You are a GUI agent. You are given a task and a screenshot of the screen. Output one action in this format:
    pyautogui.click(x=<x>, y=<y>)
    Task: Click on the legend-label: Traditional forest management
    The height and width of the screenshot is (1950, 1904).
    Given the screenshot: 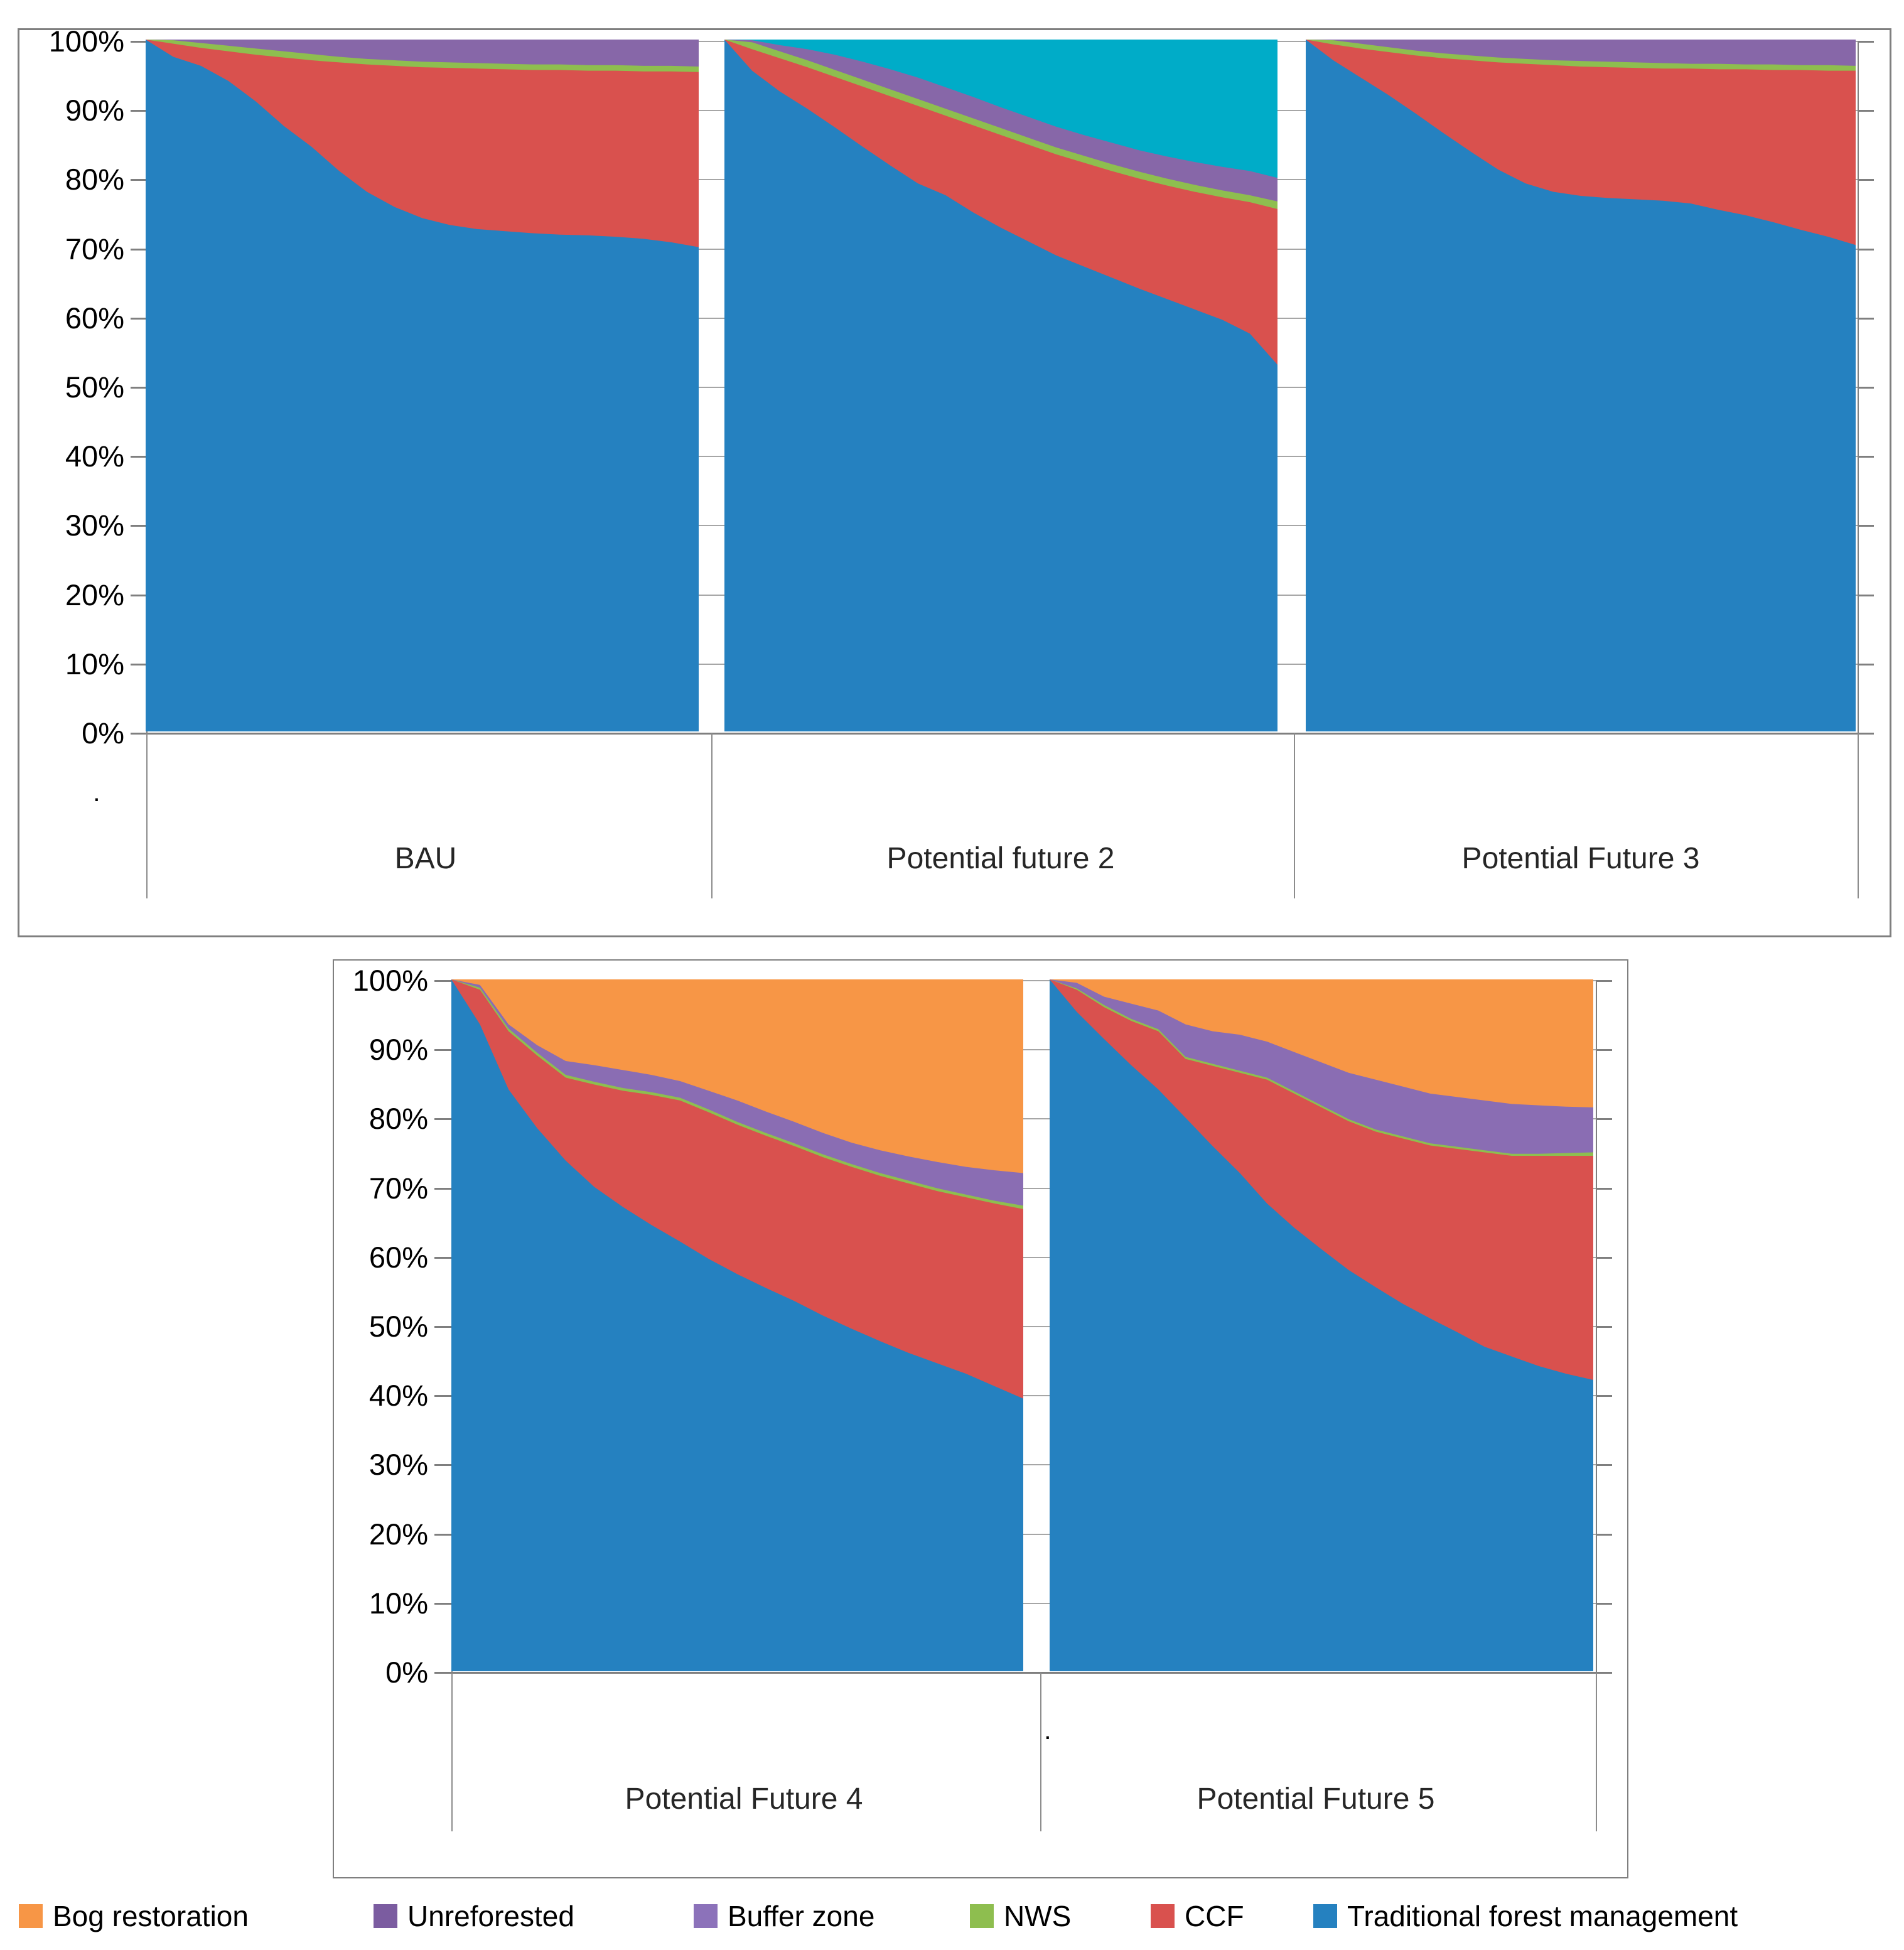 What is the action you would take?
    pyautogui.click(x=1542, y=1916)
    